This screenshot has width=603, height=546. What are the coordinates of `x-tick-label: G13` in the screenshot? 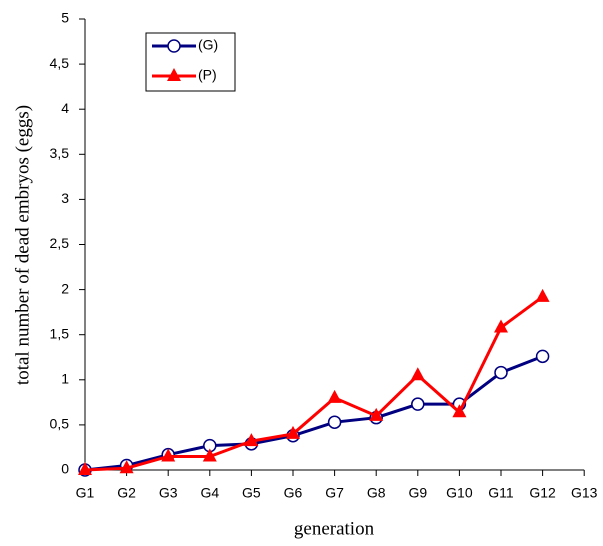 It's located at (584, 493).